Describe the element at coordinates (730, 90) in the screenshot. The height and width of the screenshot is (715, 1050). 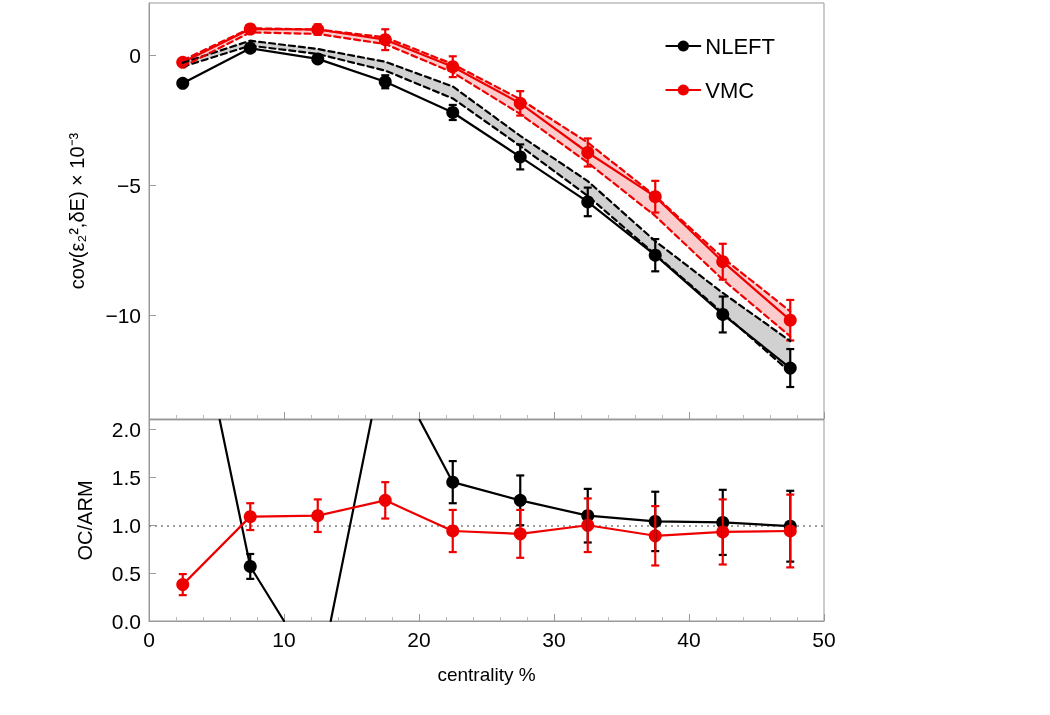
I see `legend-label: VMC` at that location.